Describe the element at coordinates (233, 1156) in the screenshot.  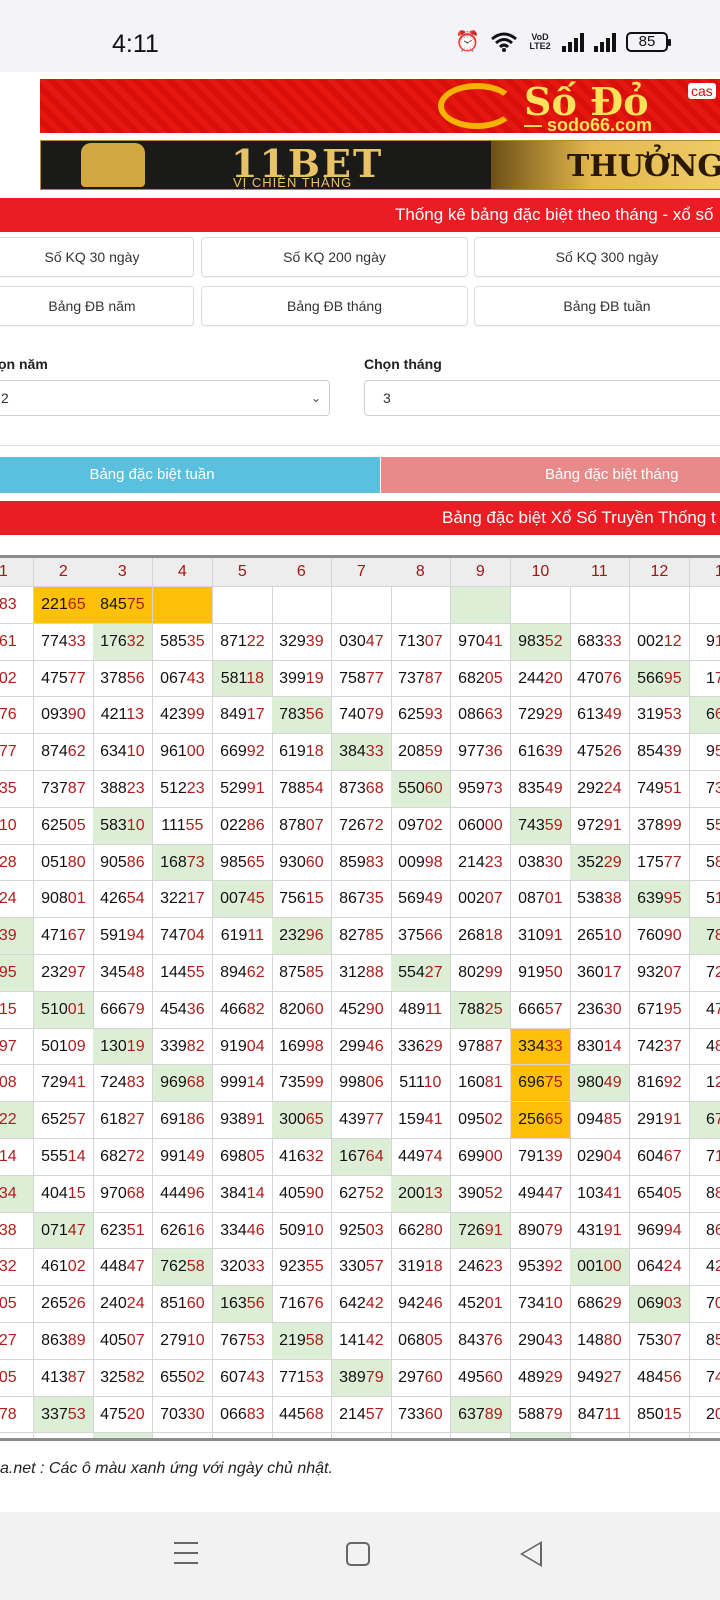
I see `number-head: 698` at that location.